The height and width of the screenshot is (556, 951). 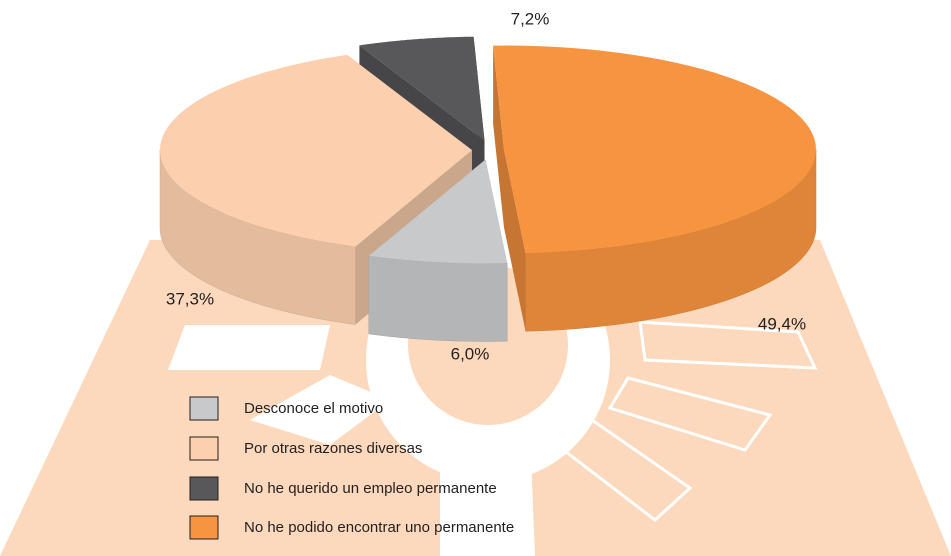 What do you see at coordinates (782, 323) in the screenshot?
I see `data-label: 49,4%` at bounding box center [782, 323].